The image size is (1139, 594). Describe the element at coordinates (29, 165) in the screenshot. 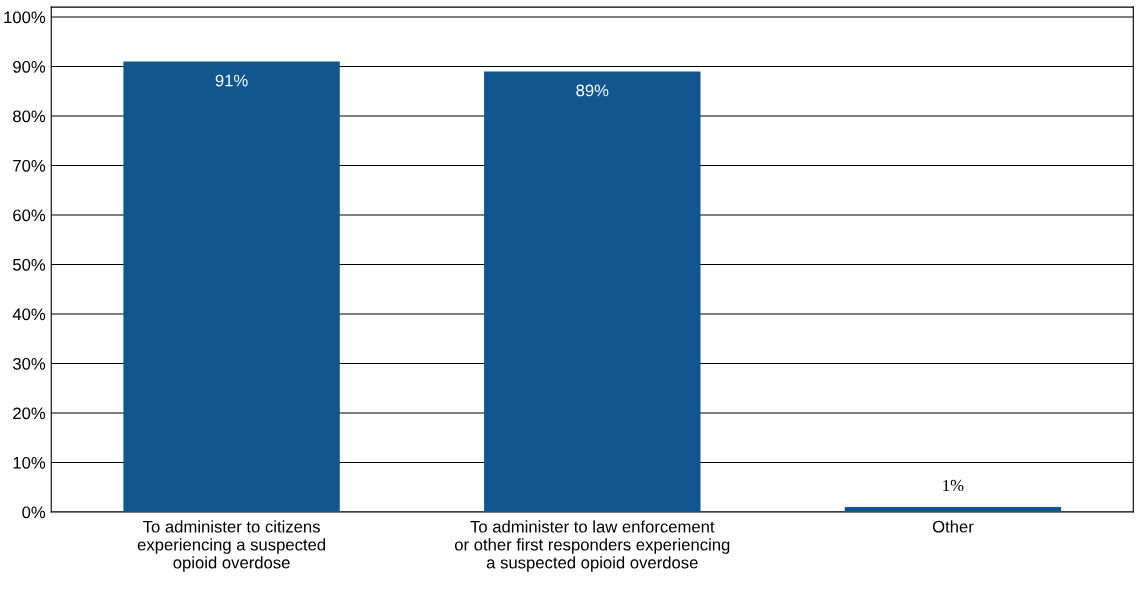

I see `y-tick-label: 70%` at that location.